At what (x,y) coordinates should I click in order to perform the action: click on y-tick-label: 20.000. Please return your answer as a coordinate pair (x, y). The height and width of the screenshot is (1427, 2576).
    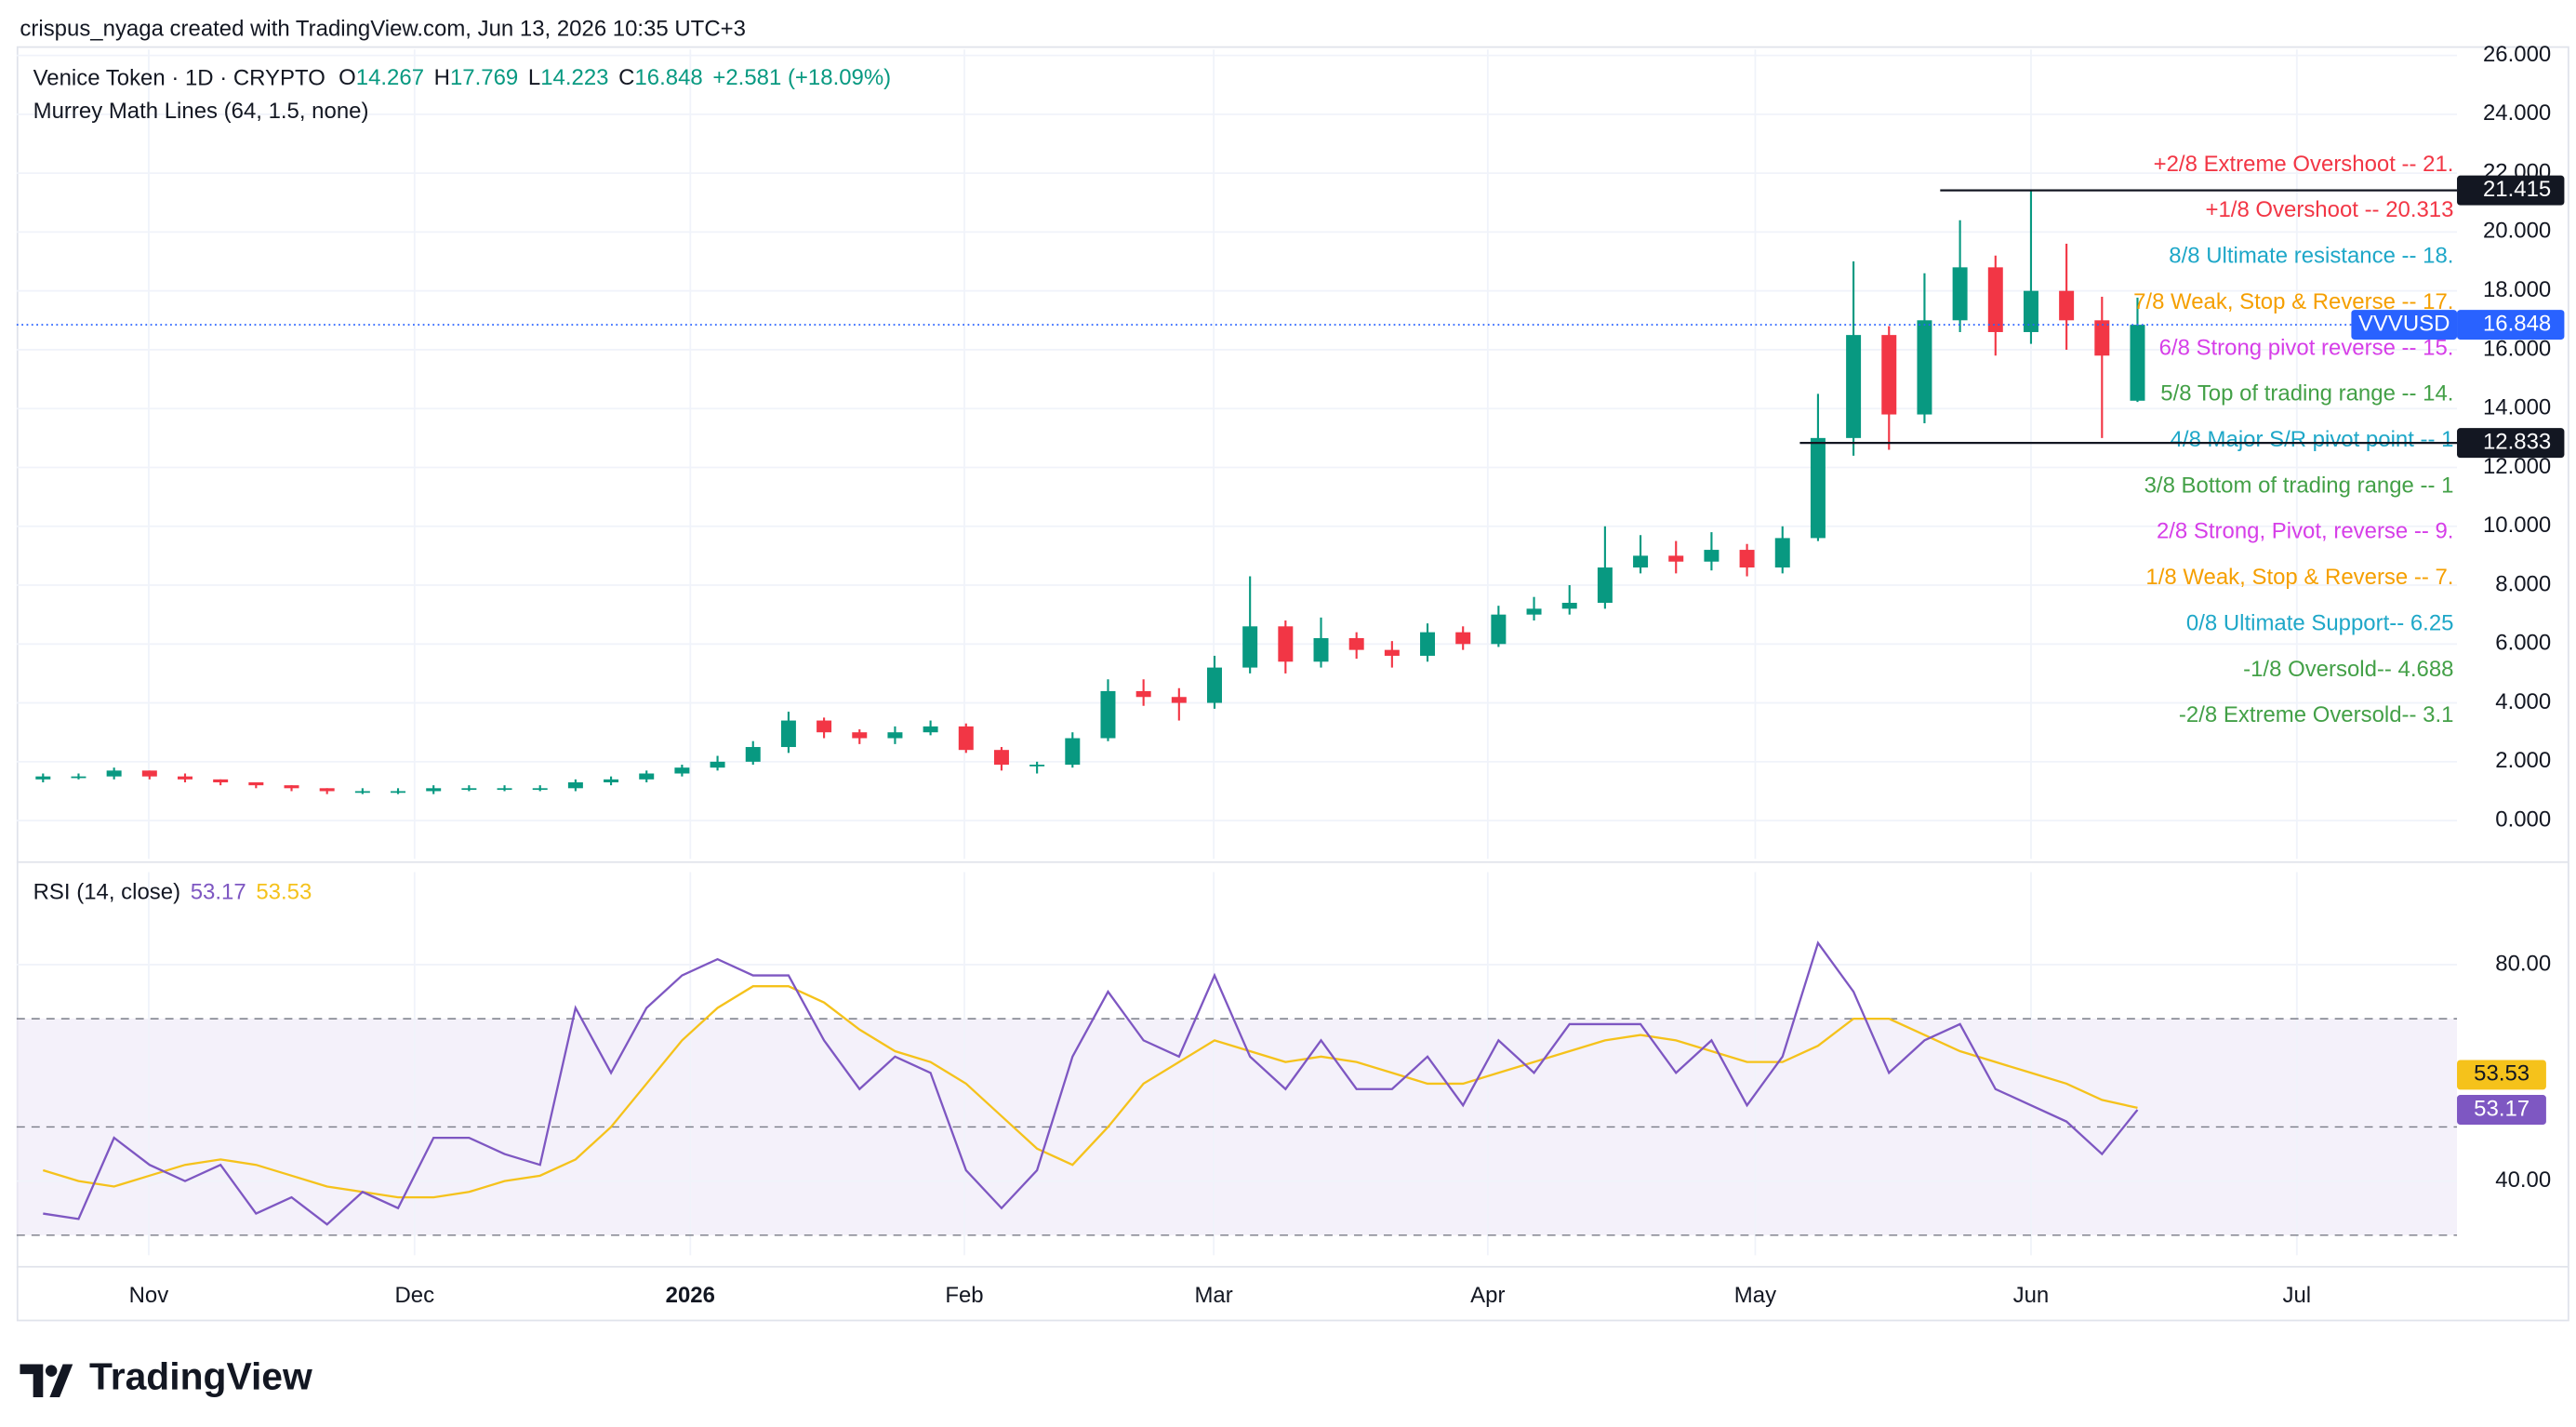
    Looking at the image, I should click on (2517, 231).